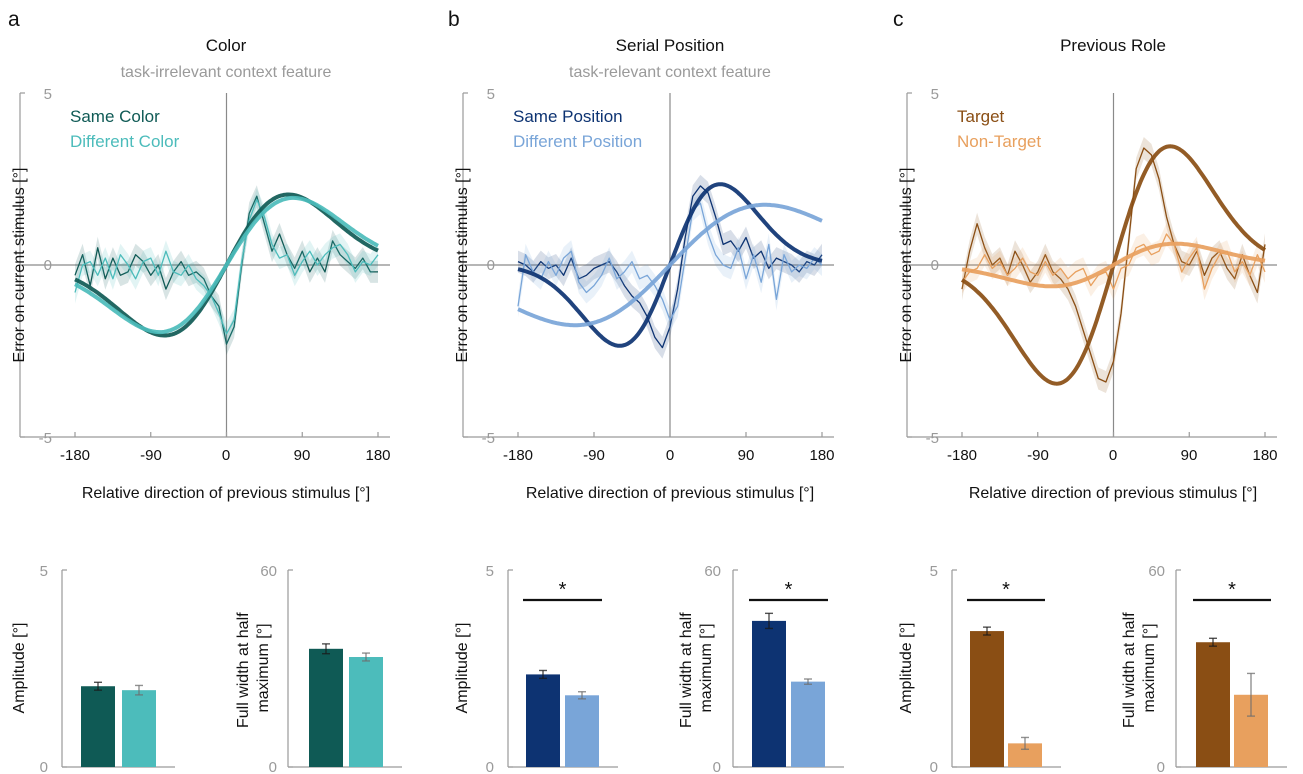  I want to click on legend-entry-target: Target, so click(981, 116).